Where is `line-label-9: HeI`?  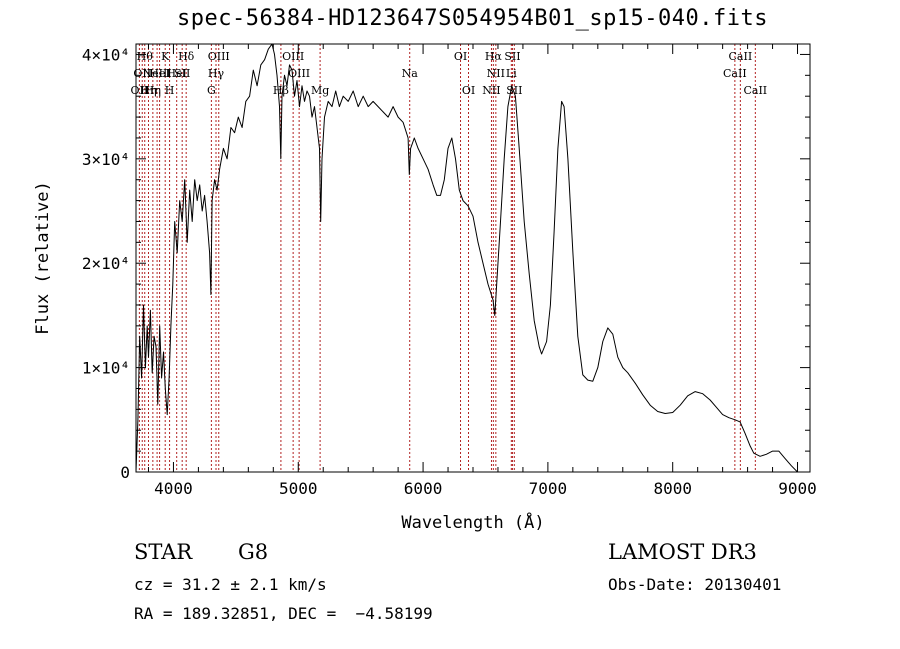 line-label-9: HeI is located at coordinates (176, 73).